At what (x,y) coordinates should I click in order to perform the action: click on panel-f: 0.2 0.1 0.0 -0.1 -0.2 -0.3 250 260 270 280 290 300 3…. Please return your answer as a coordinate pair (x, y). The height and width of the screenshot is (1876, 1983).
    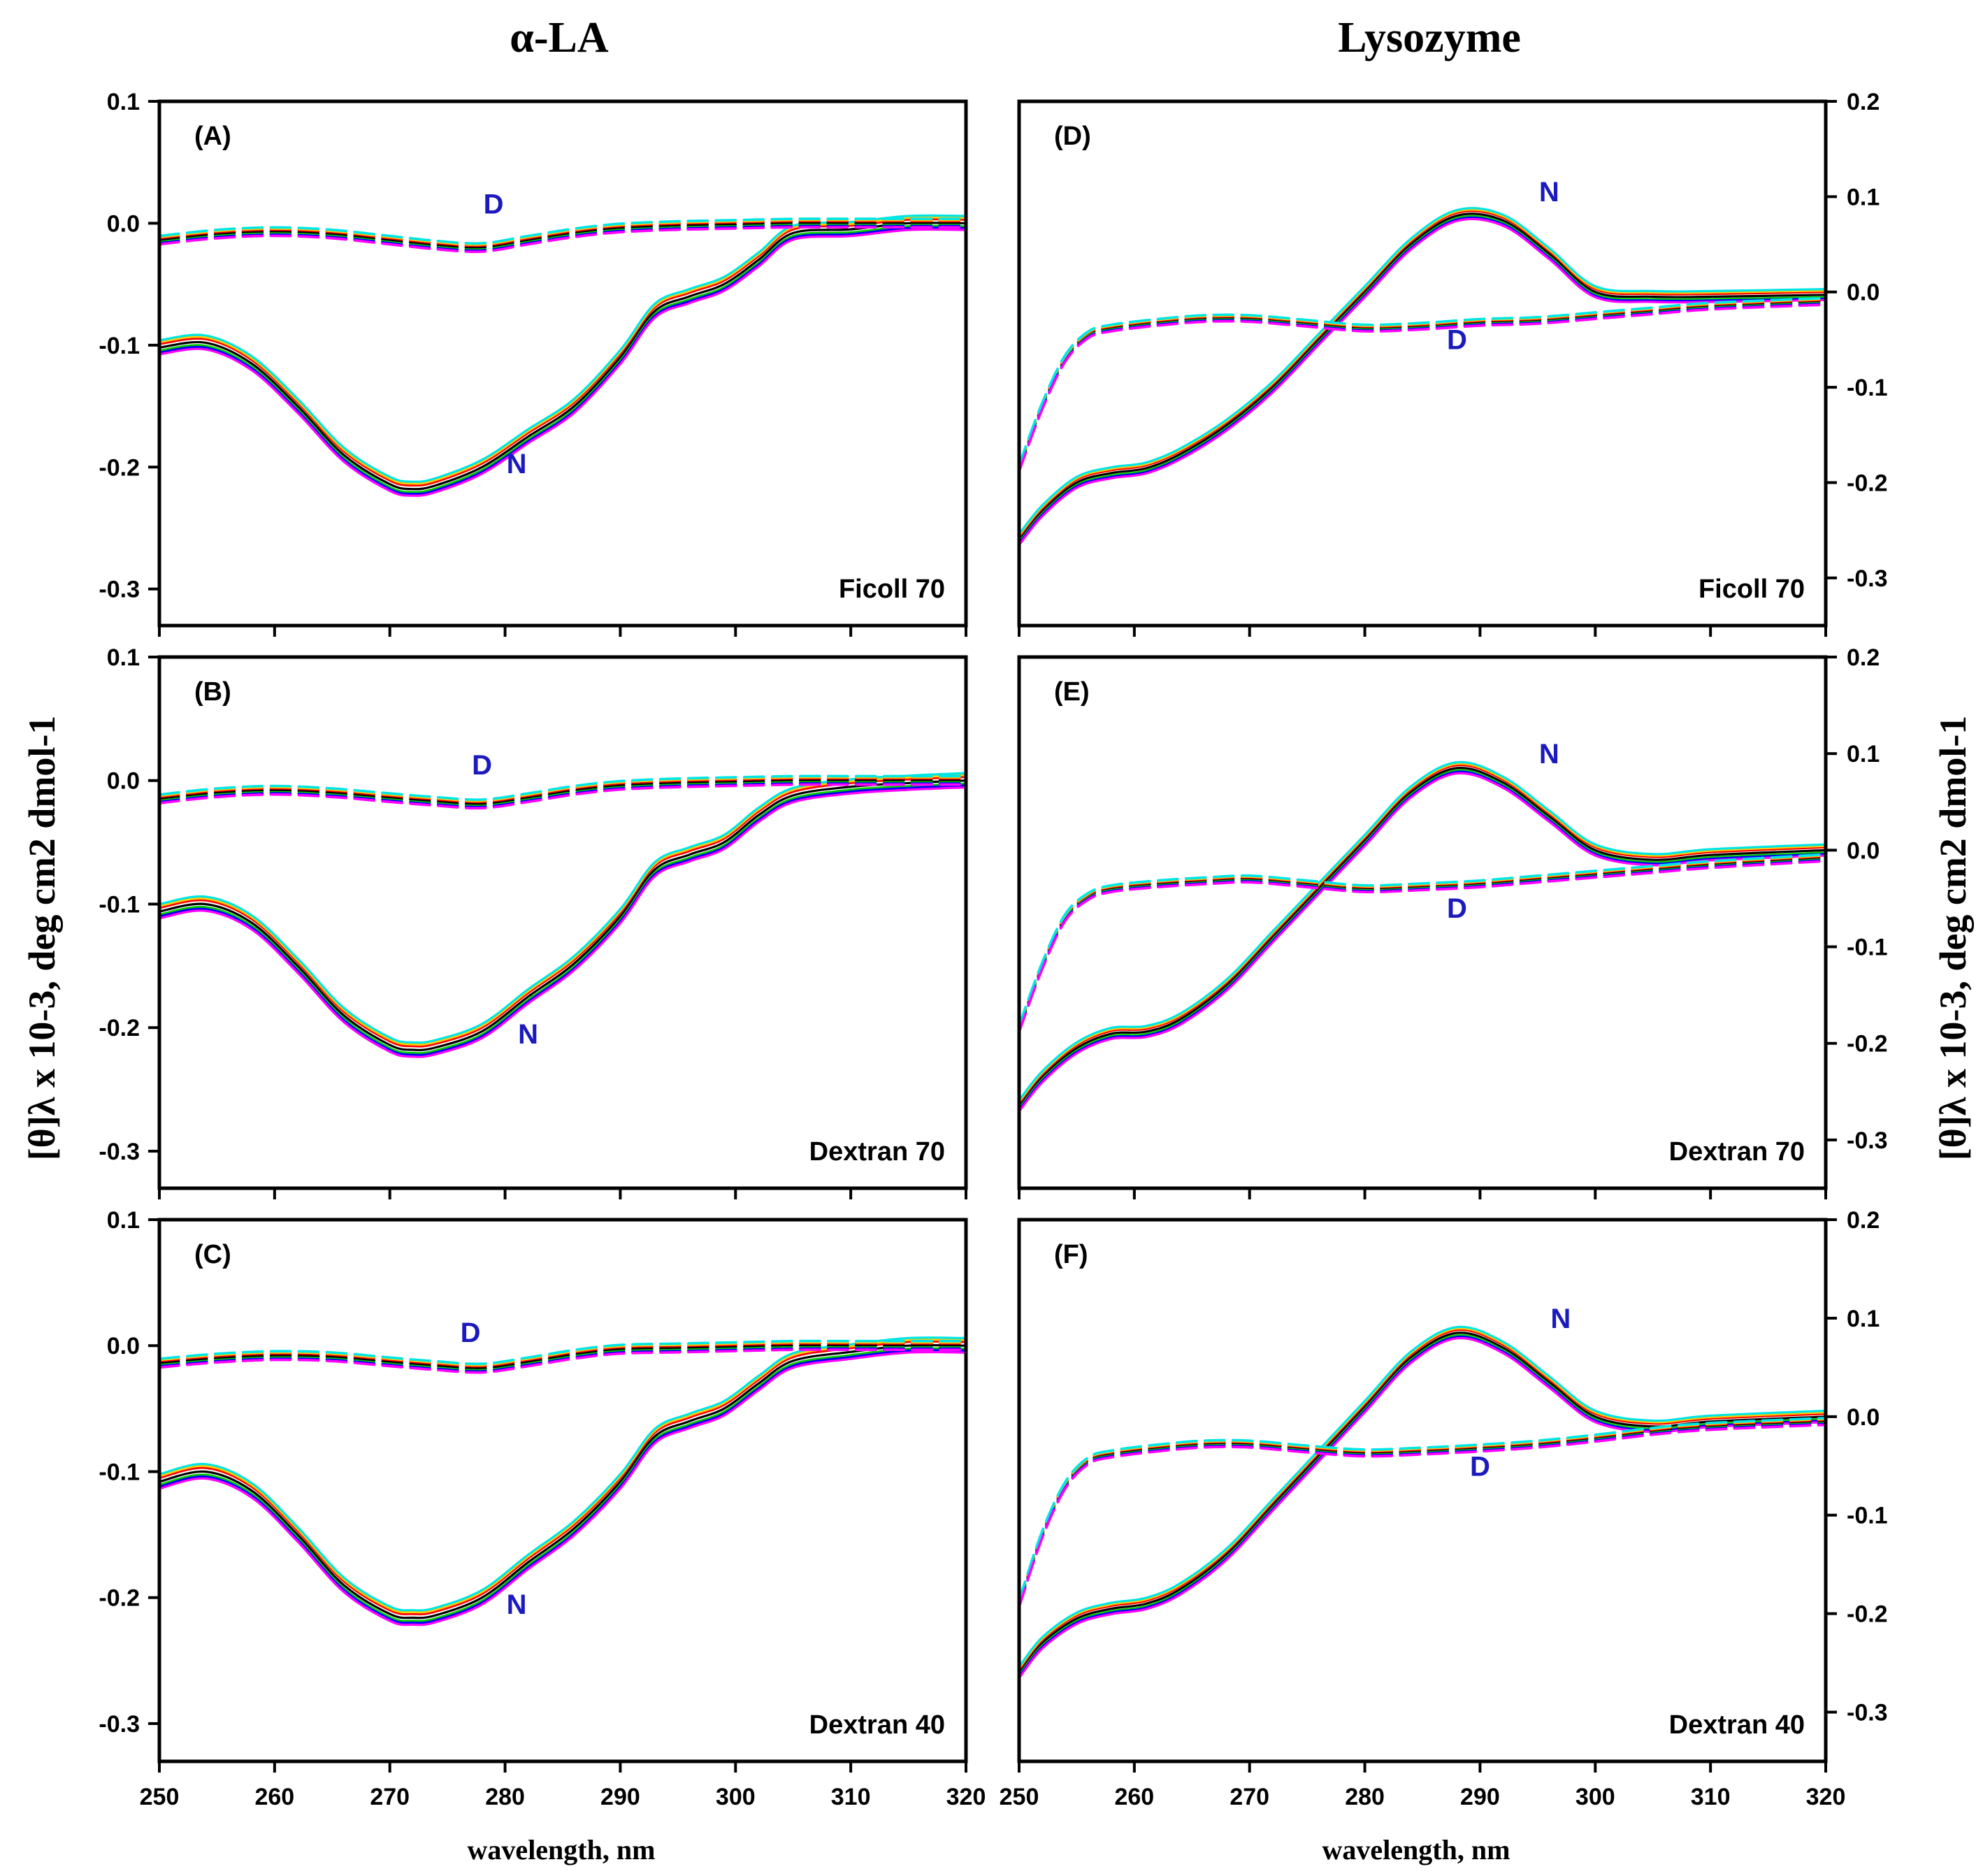
    Looking at the image, I should click on (1444, 1509).